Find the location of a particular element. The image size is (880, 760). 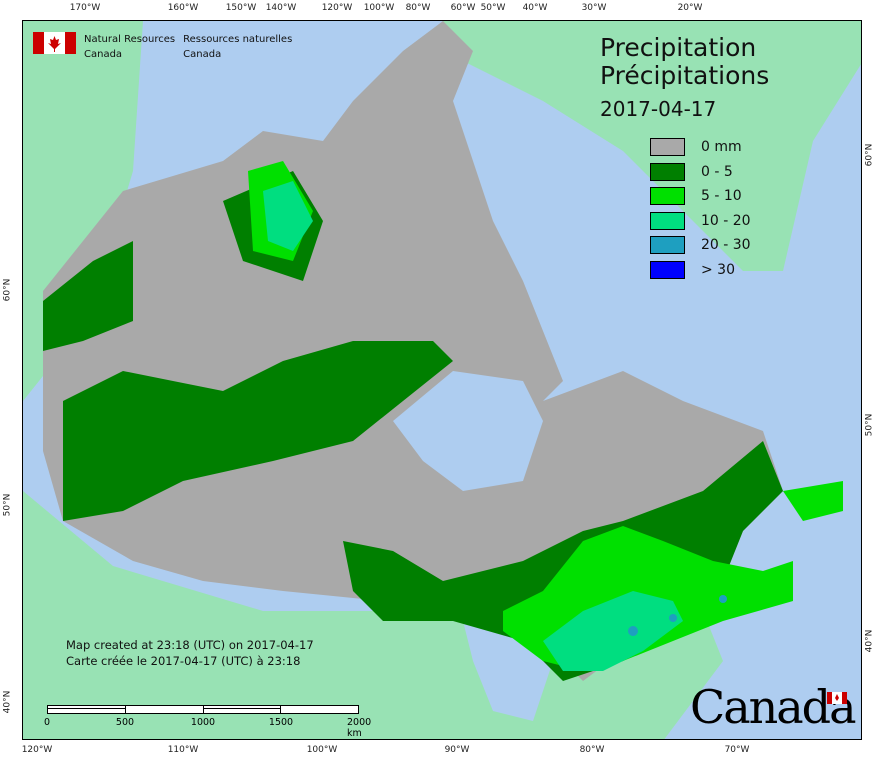

left-lat-label: 50°N is located at coordinates (7, 505).